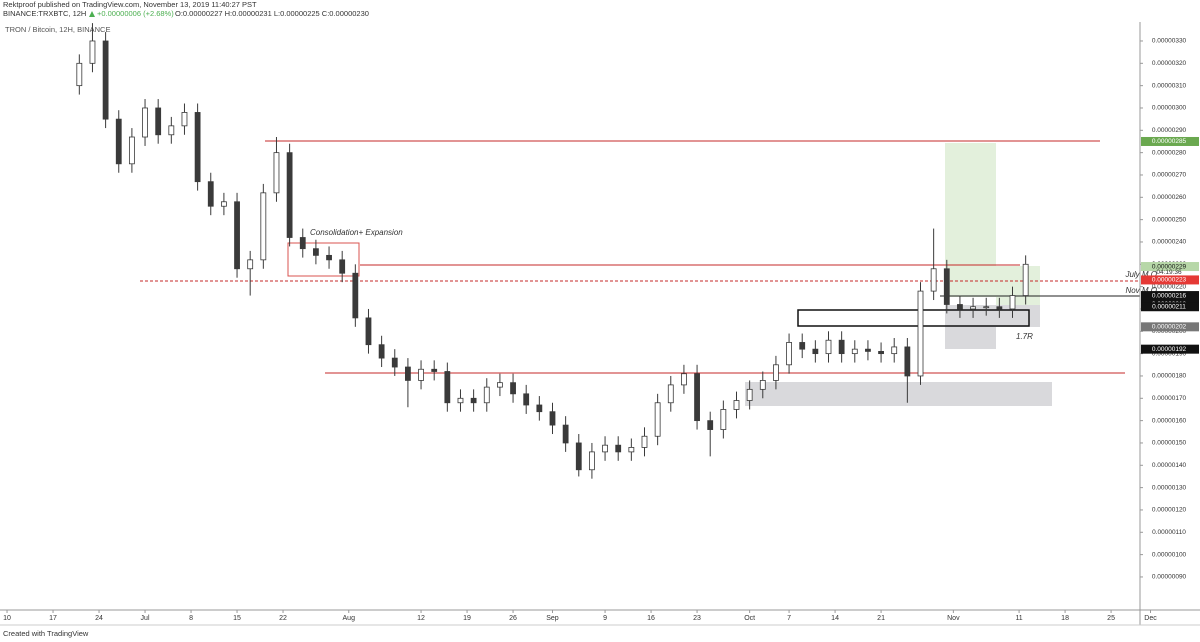 This screenshot has width=1200, height=642. What do you see at coordinates (356, 232) in the screenshot?
I see `annotation: Consolidation+ Expansion` at bounding box center [356, 232].